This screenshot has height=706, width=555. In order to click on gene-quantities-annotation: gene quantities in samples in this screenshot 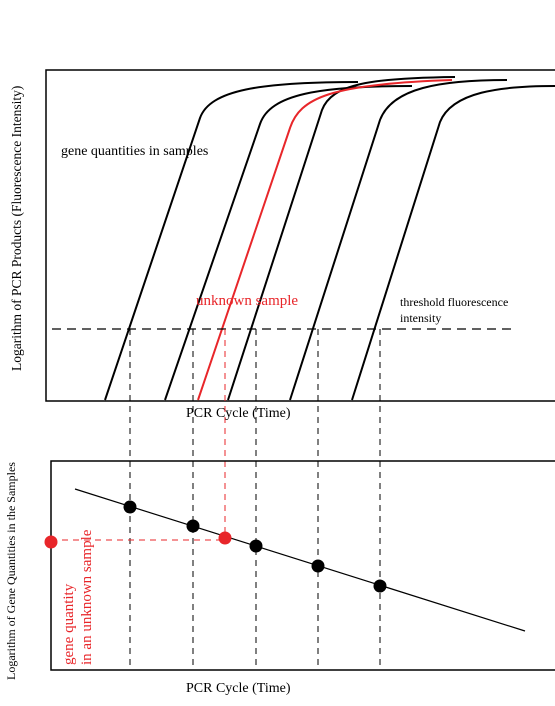, I will do `click(134, 151)`.